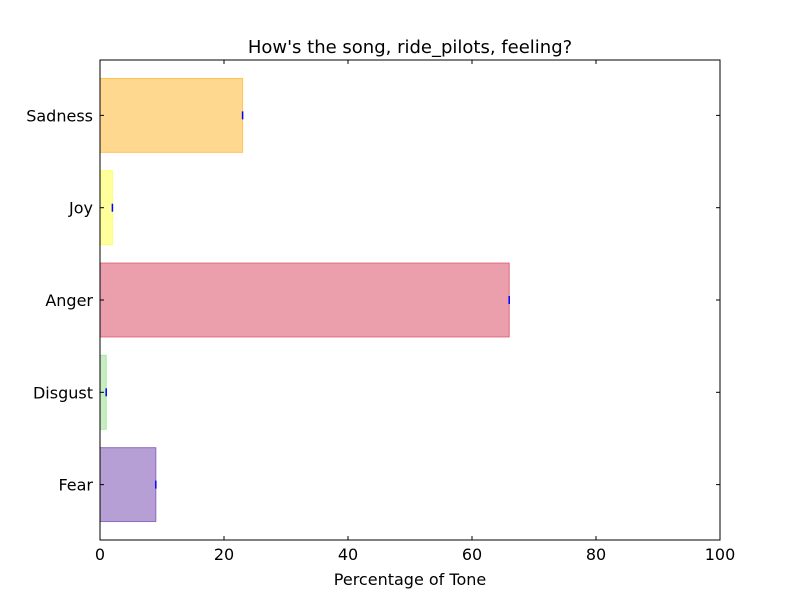  What do you see at coordinates (100, 554) in the screenshot?
I see `x-tick-label-0: 0` at bounding box center [100, 554].